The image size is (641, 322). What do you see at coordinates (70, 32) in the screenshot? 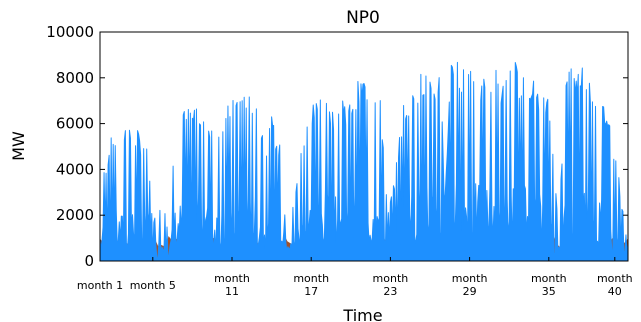
I see `y-tick-label: 10000` at bounding box center [70, 32].